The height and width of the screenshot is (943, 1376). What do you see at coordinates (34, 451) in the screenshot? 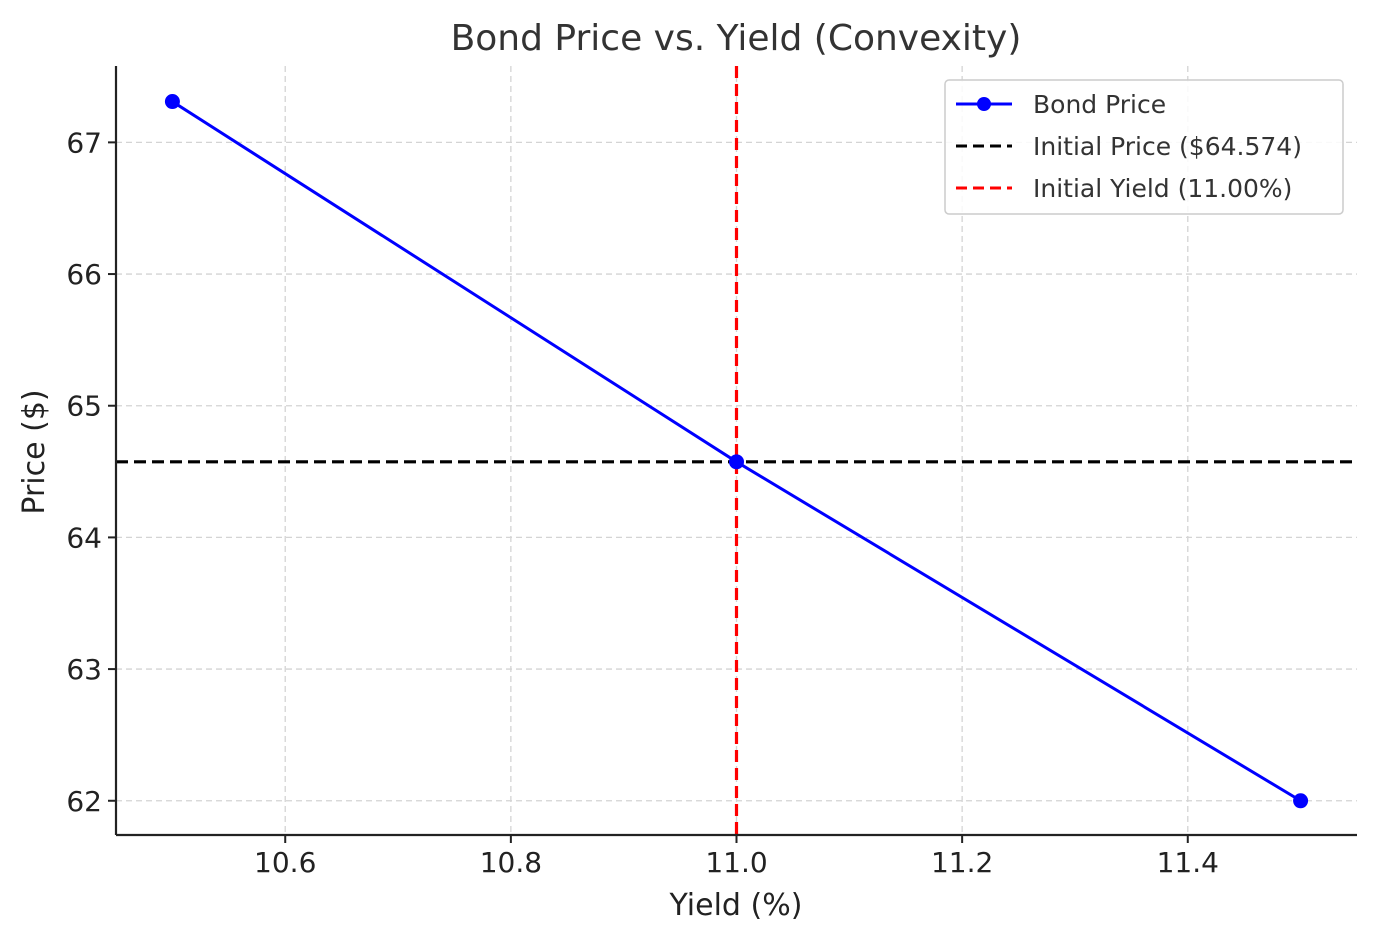
I see `y-axis-label: Price ($)` at bounding box center [34, 451].